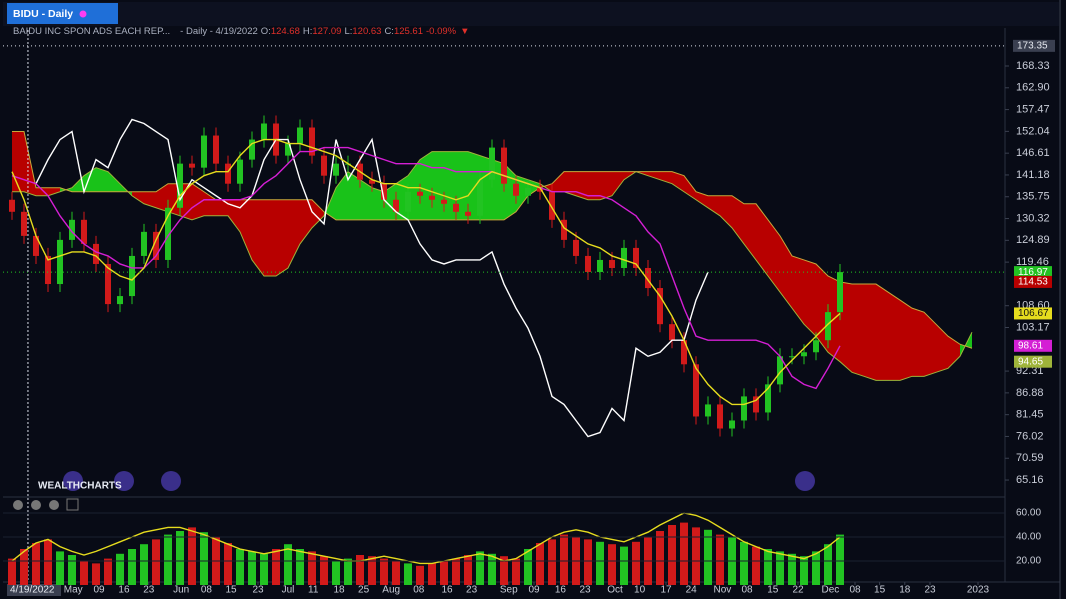 The image size is (1066, 599). Describe the element at coordinates (364, 590) in the screenshot. I see `x-tick-label: 25` at that location.